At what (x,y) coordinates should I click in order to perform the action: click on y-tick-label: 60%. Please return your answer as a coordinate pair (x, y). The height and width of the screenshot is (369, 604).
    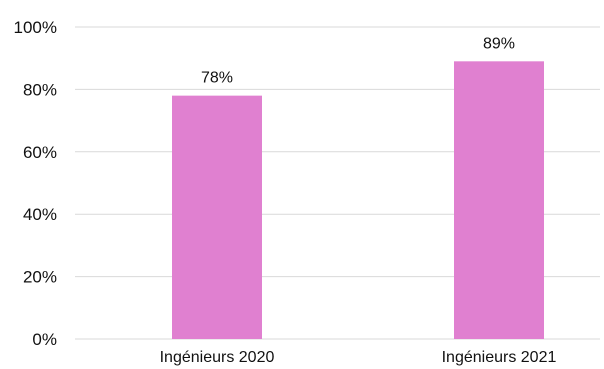
    Looking at the image, I should click on (40, 152).